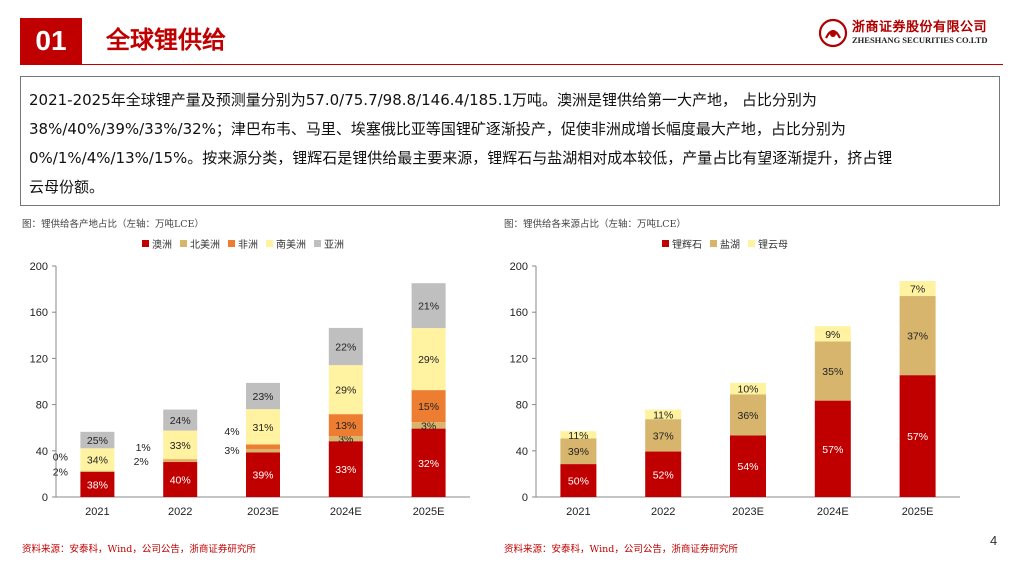 This screenshot has height=576, width=1024. I want to click on legend-label: 锂云母, so click(773, 245).